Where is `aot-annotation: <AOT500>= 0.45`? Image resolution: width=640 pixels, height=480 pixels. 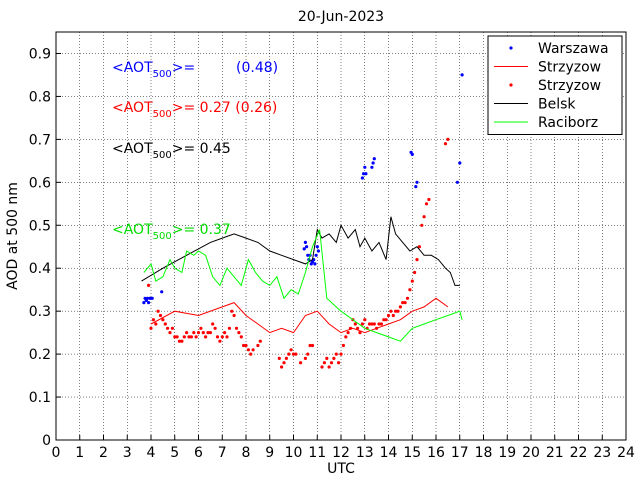 aot-annotation: <AOT500>= 0.45 is located at coordinates (171, 151).